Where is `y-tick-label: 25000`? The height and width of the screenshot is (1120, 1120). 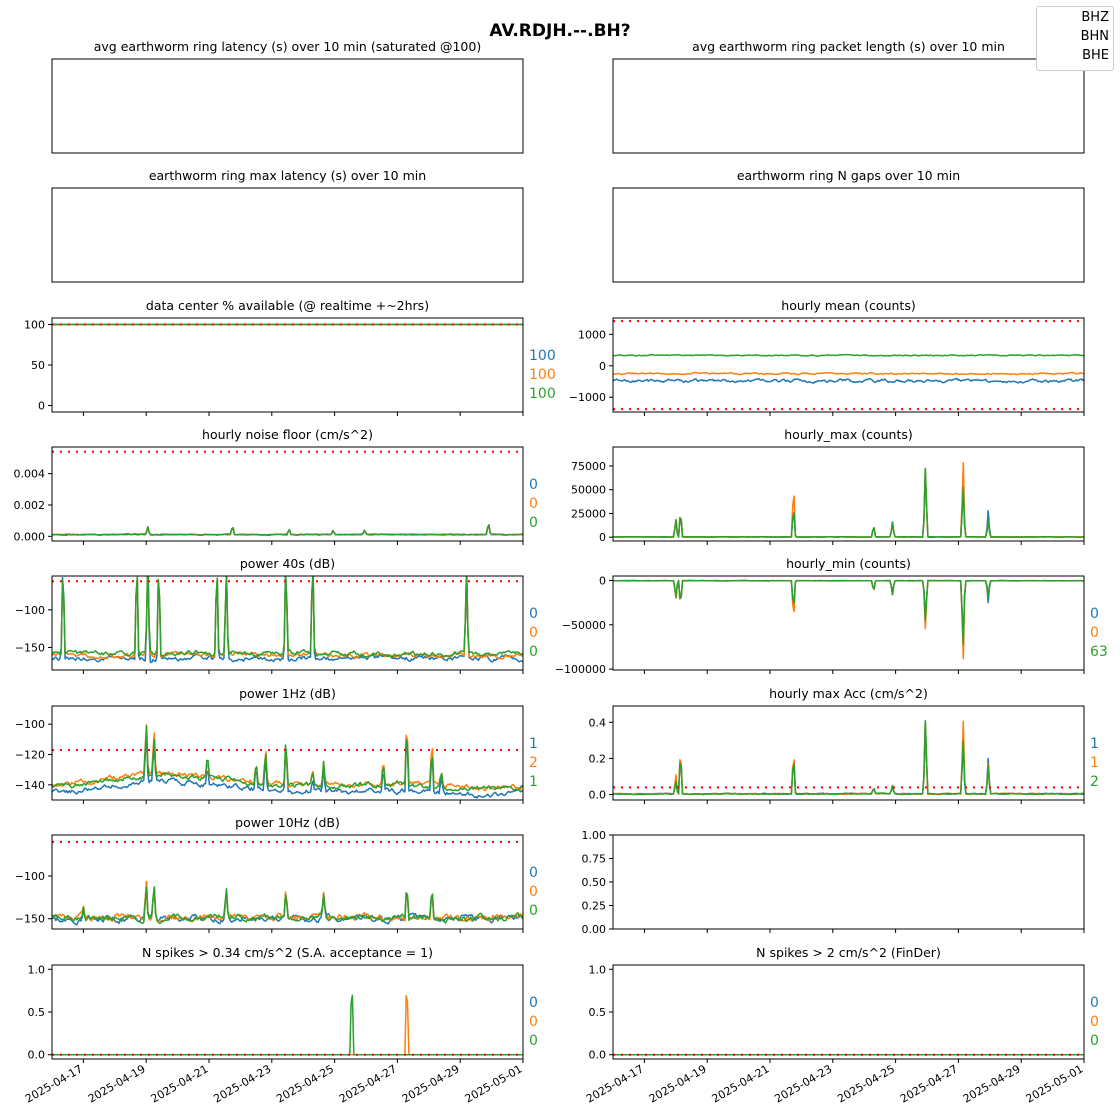 y-tick-label: 25000 is located at coordinates (588, 513).